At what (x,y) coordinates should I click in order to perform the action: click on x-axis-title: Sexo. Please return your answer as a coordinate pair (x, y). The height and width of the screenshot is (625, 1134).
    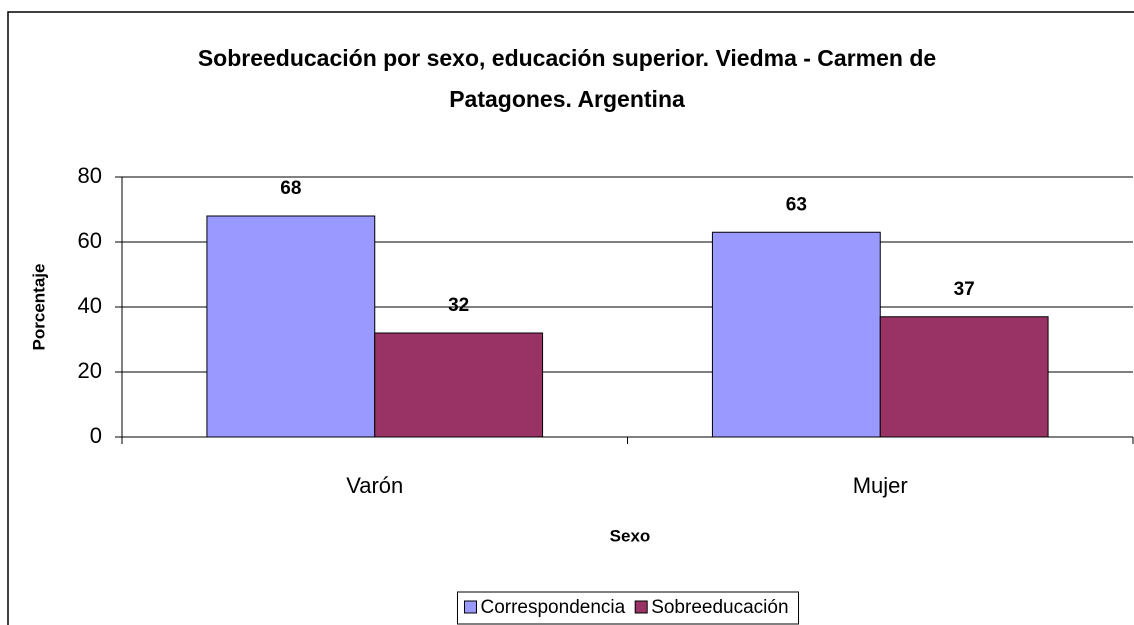
    Looking at the image, I should click on (630, 535).